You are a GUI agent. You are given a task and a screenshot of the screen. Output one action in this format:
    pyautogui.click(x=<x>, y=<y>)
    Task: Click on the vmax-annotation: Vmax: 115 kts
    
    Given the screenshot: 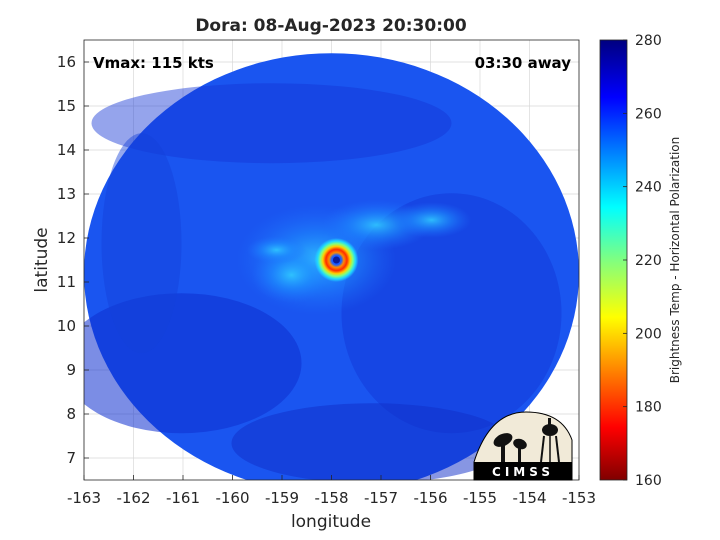 What is the action you would take?
    pyautogui.click(x=153, y=63)
    